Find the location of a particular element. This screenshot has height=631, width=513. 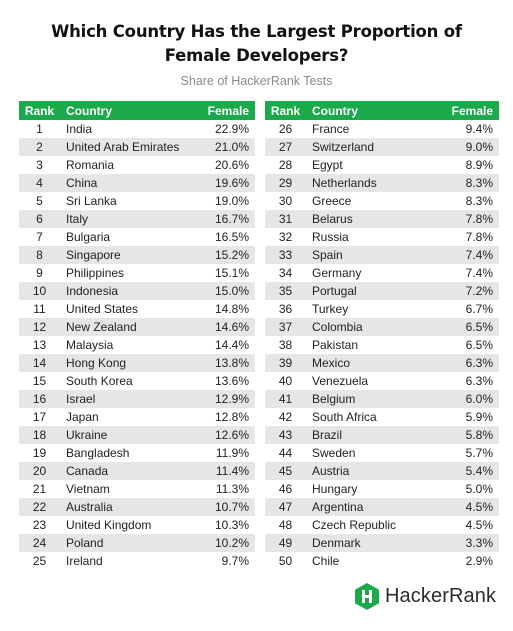

female-share-cell: 14.6% is located at coordinates (221, 327).